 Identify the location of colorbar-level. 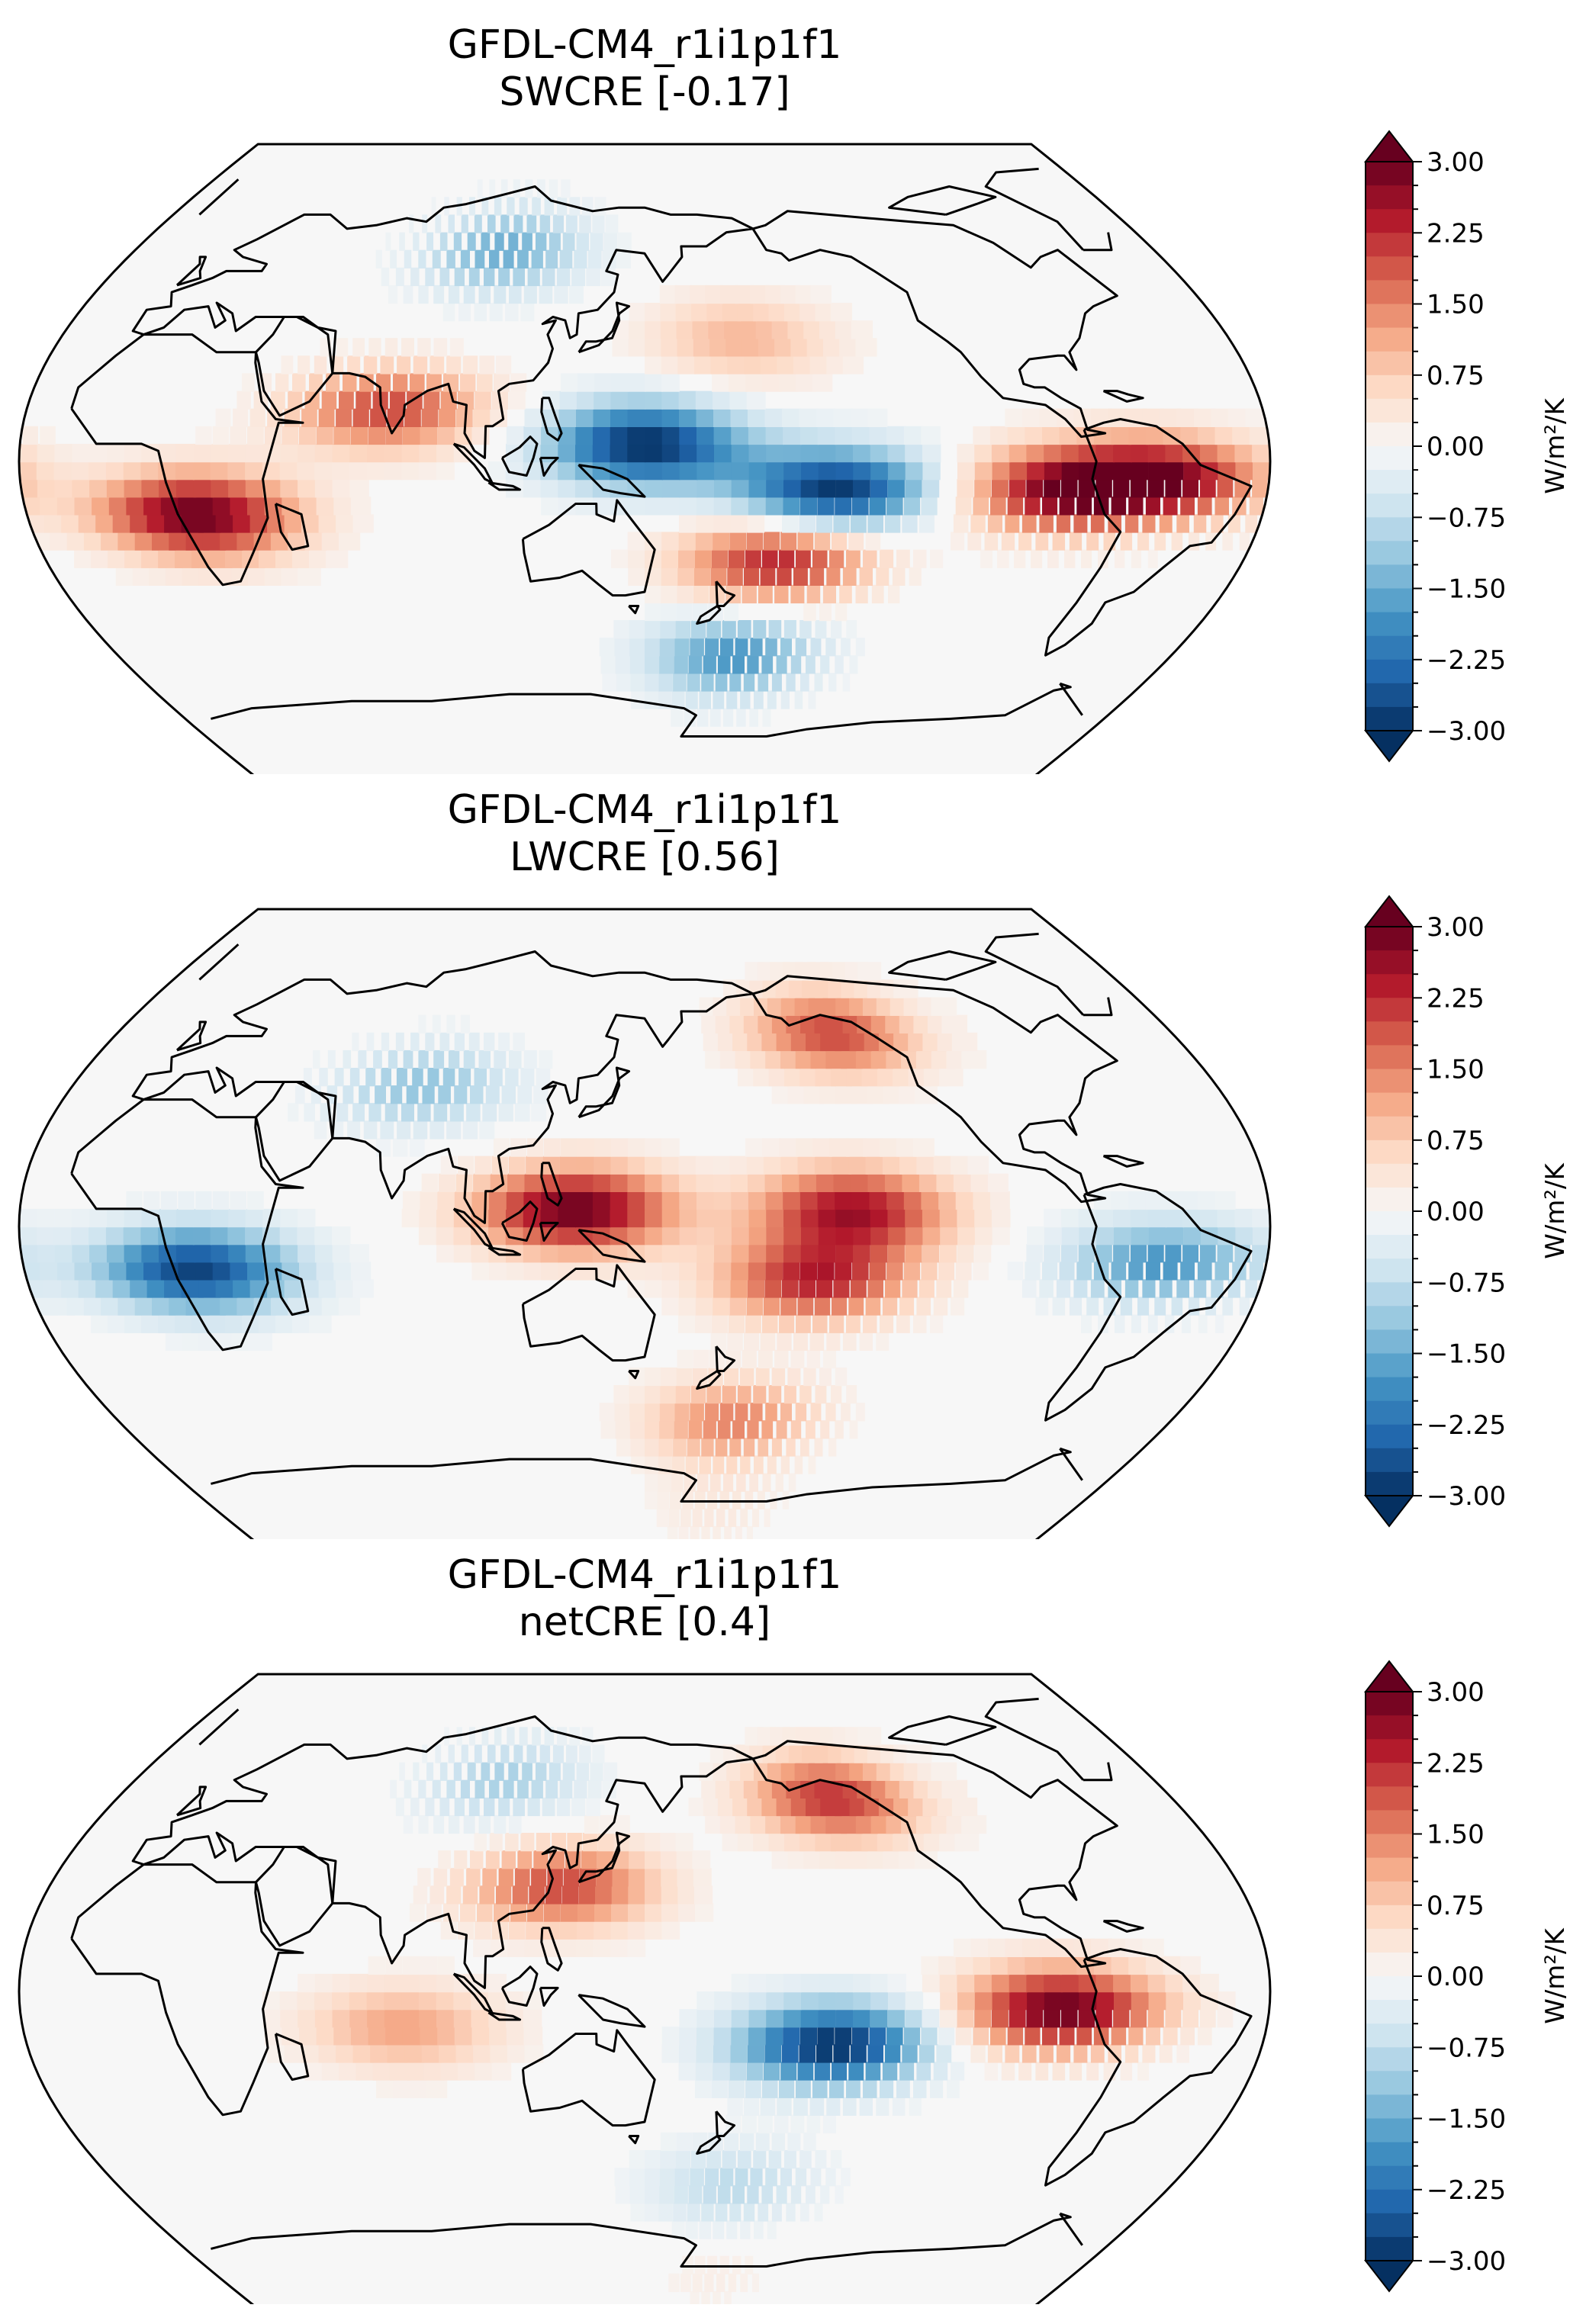
(1389, 1940).